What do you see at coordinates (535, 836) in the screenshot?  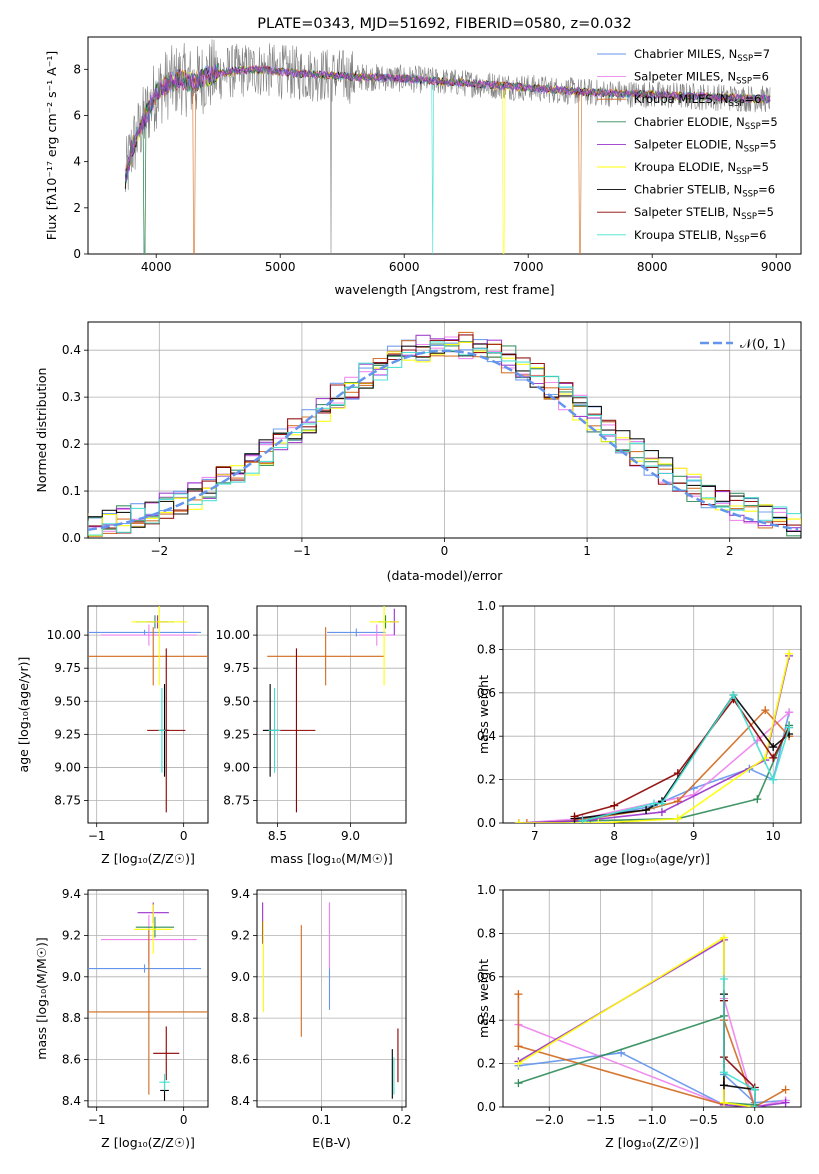 I see `massweight_vs_age-xtick-label: 7` at bounding box center [535, 836].